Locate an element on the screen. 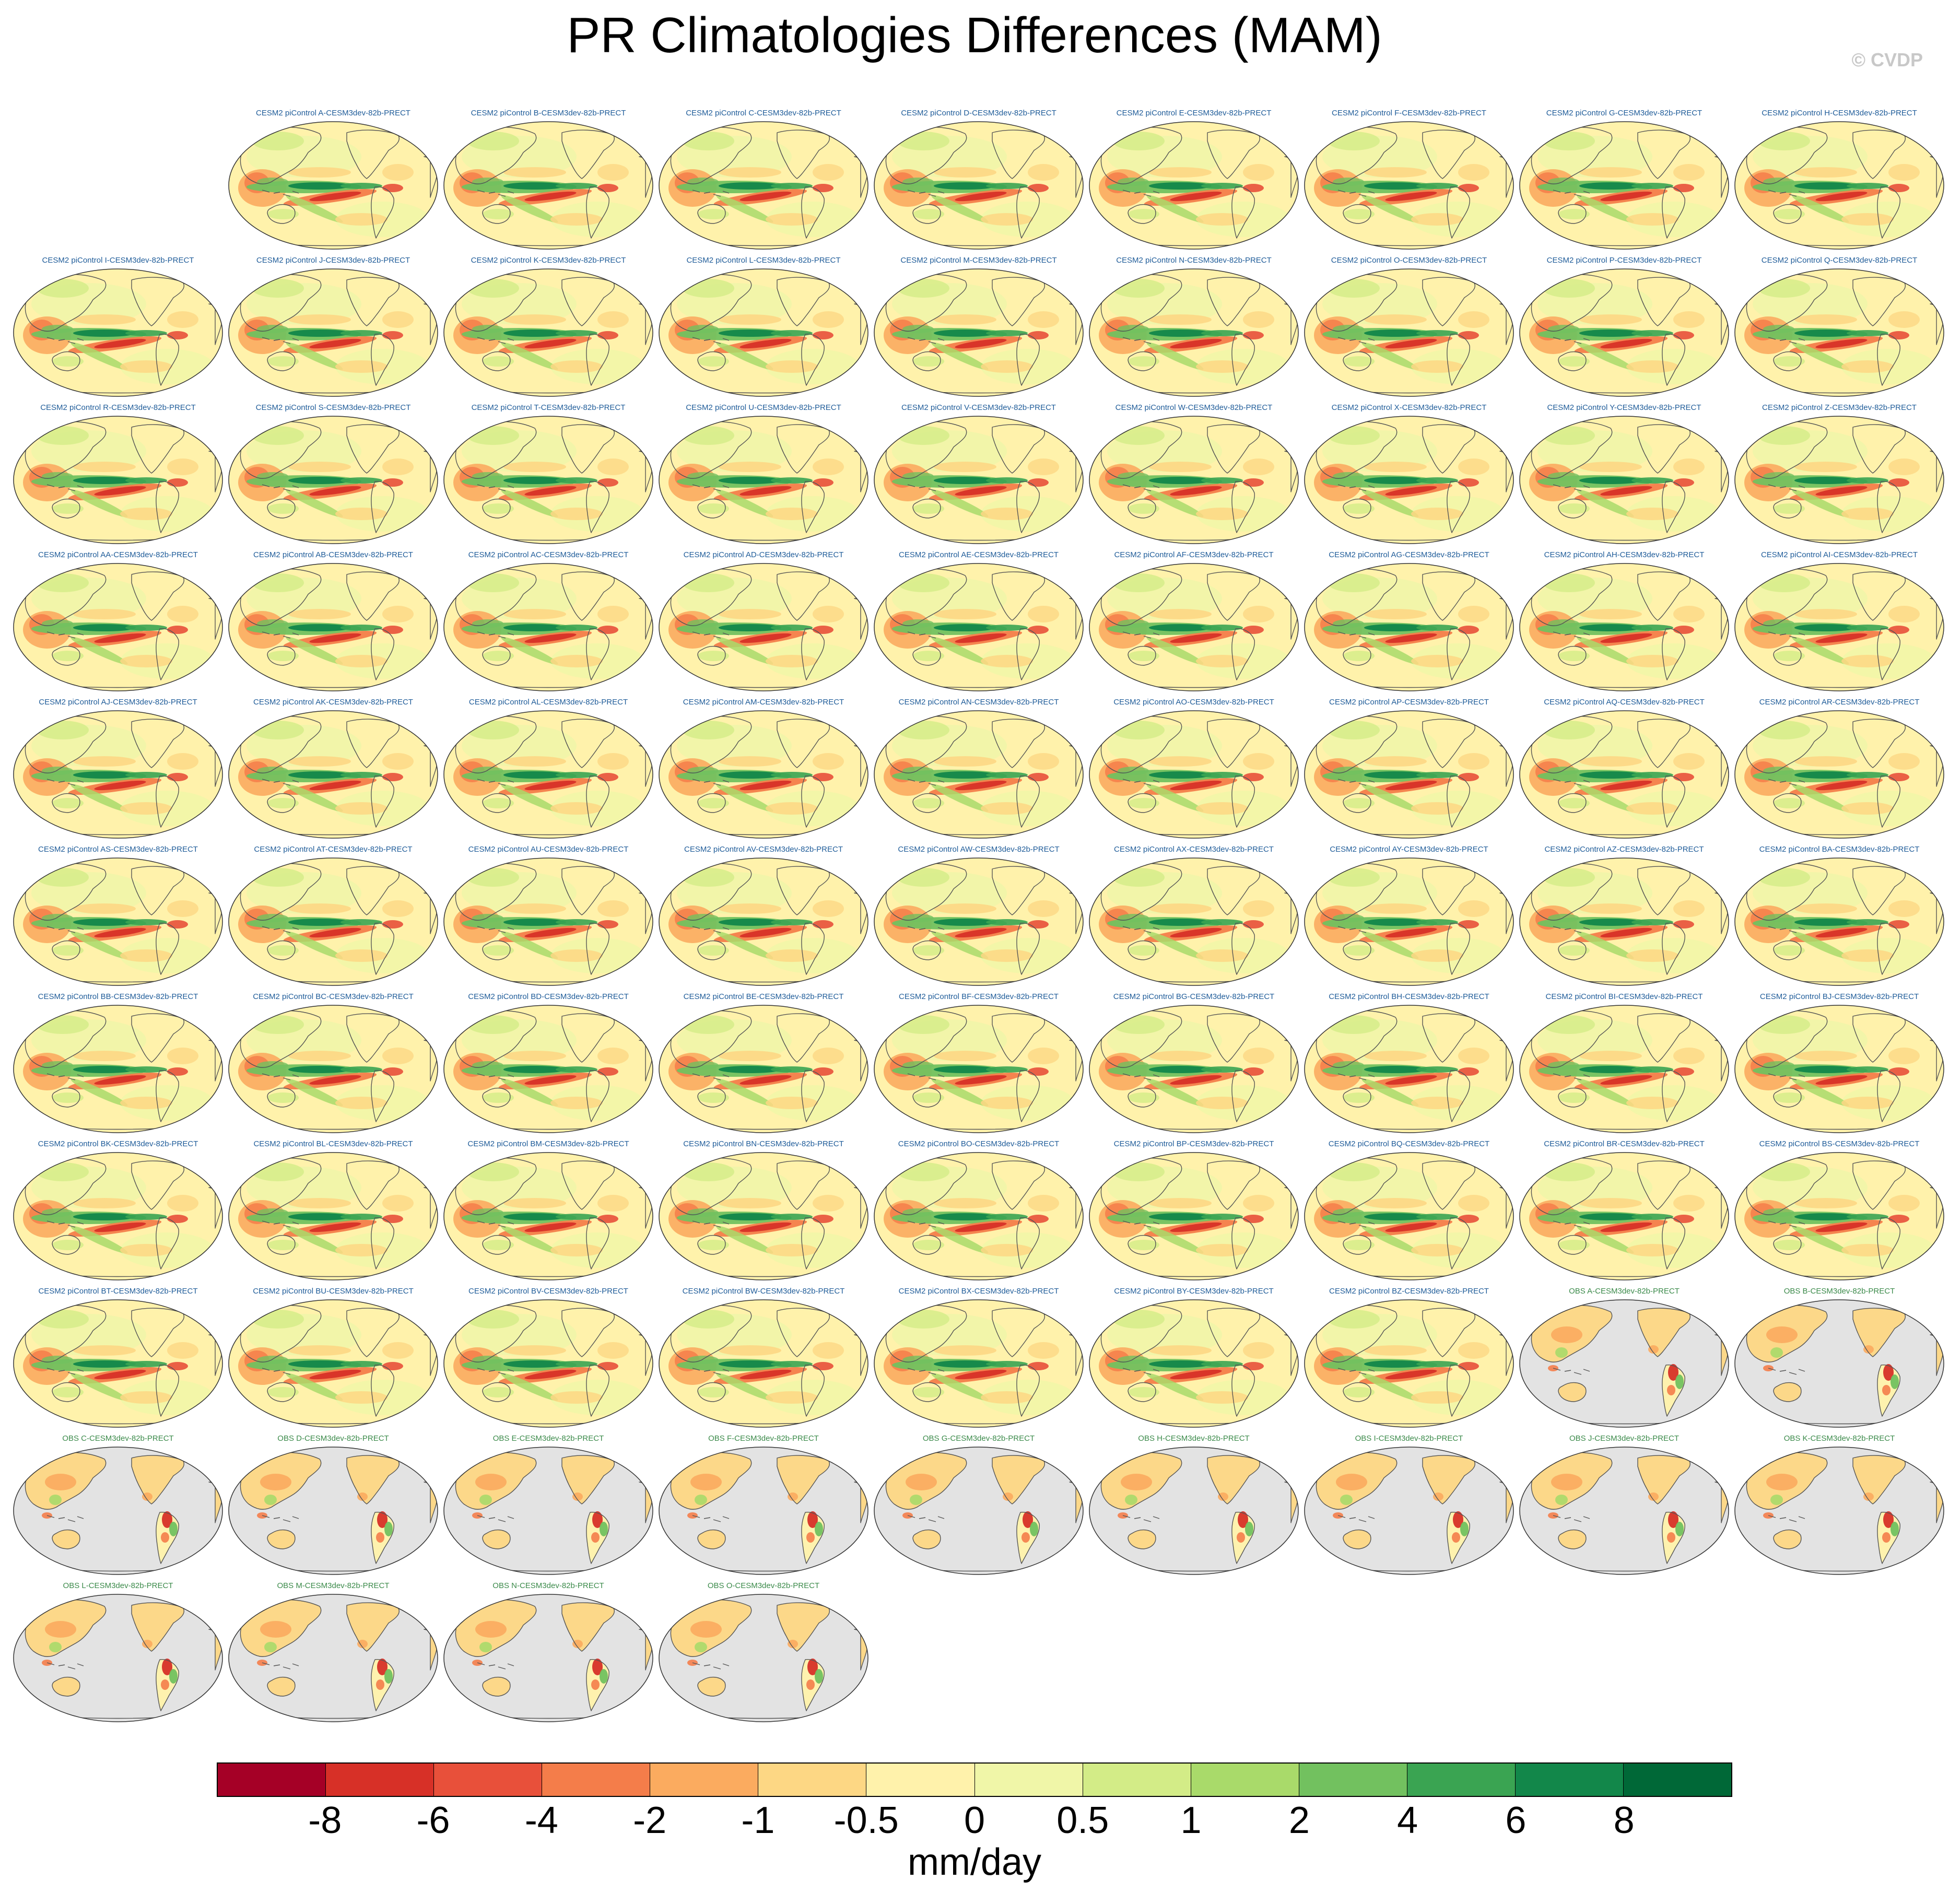 The height and width of the screenshot is (1904, 1949). map-panel-title: CESM2 piControl BT-CESM3dev-82b-PRECT is located at coordinates (118, 1291).